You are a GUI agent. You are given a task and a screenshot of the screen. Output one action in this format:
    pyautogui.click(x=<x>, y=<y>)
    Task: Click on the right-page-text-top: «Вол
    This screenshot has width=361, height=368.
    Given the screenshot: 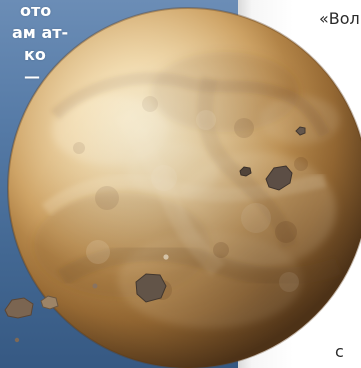 What is the action you would take?
    pyautogui.click(x=339, y=18)
    